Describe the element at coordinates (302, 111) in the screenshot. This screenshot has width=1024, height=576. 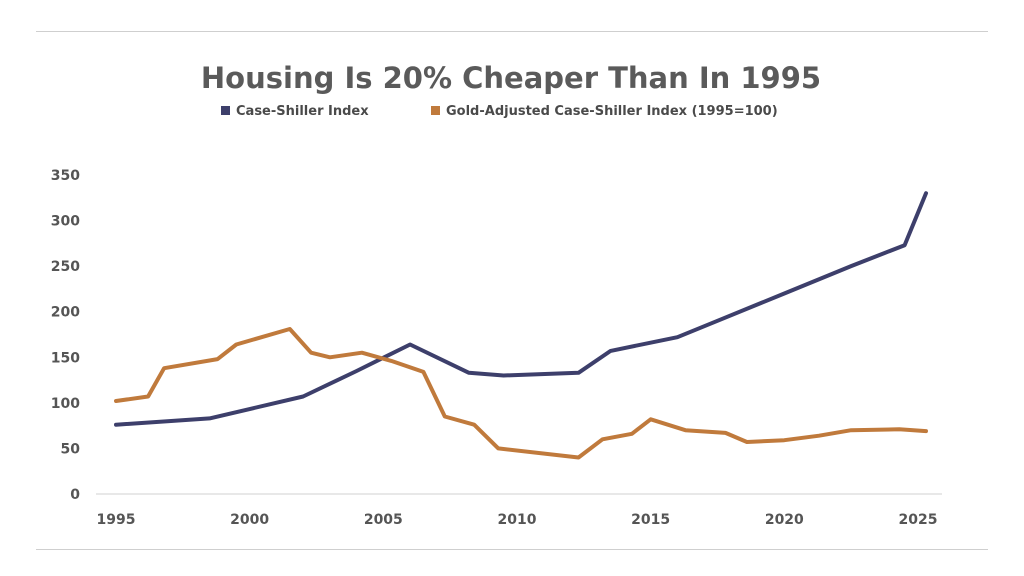
I see `legend-label-case-shiller: Case-Shiller Index` at that location.